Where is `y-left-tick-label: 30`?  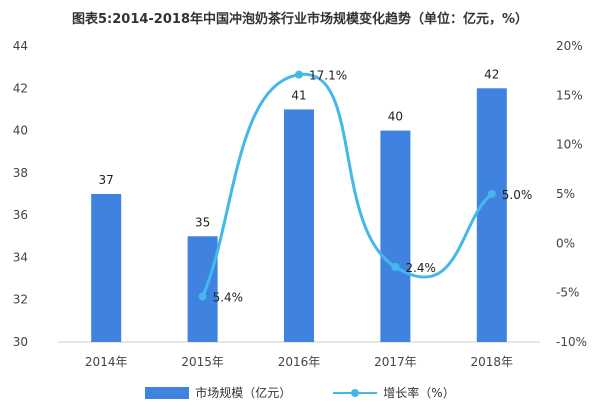 y-left-tick-label: 30 is located at coordinates (20, 342).